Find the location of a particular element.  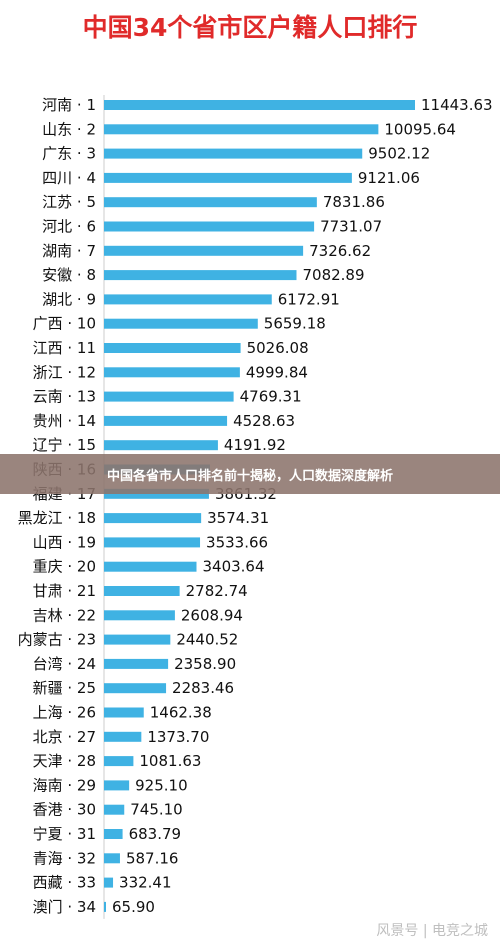

category-label: 河北 · 6 is located at coordinates (69, 227).